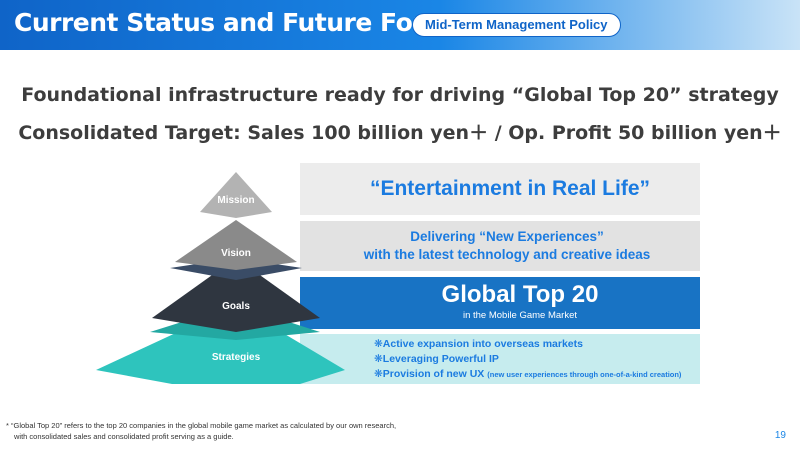 This screenshot has height=450, width=800. What do you see at coordinates (436, 359) in the screenshot?
I see `strategy-item-ip: ❋Leveraging Powerful IP` at bounding box center [436, 359].